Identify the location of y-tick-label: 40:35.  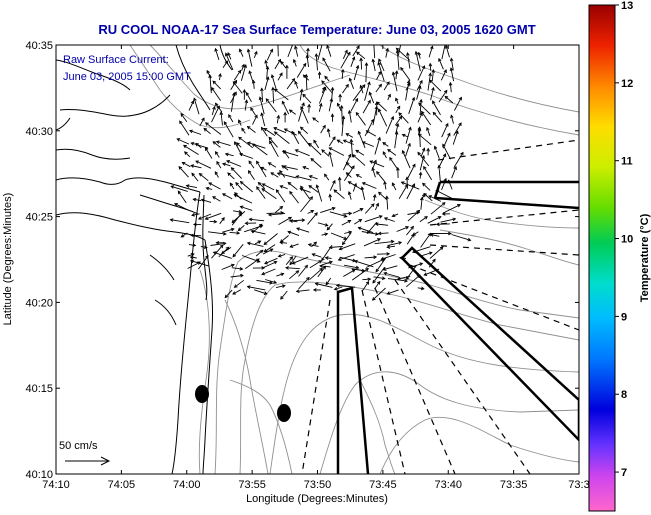
(39, 46).